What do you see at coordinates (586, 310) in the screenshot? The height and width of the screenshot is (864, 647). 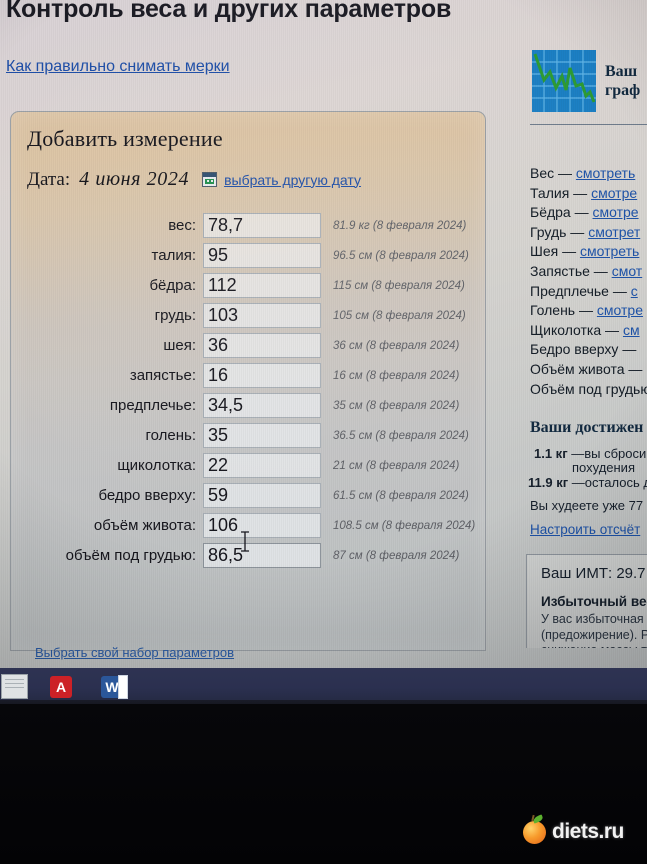 I see `metric-line: Голень — смотре` at bounding box center [586, 310].